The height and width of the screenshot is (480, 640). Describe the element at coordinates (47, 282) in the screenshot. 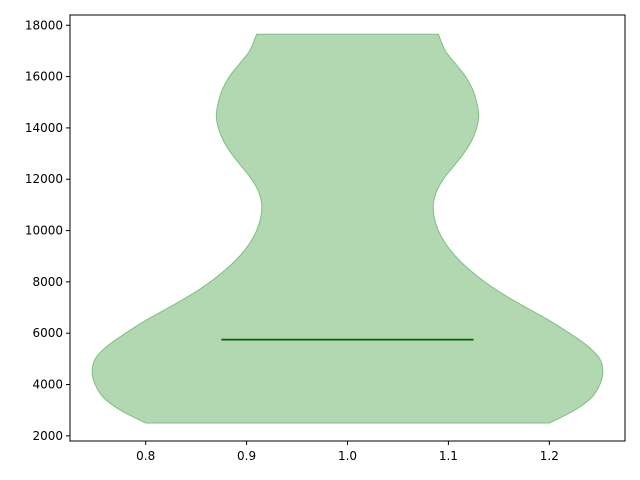

I see `y-tick-label: 8000` at that location.